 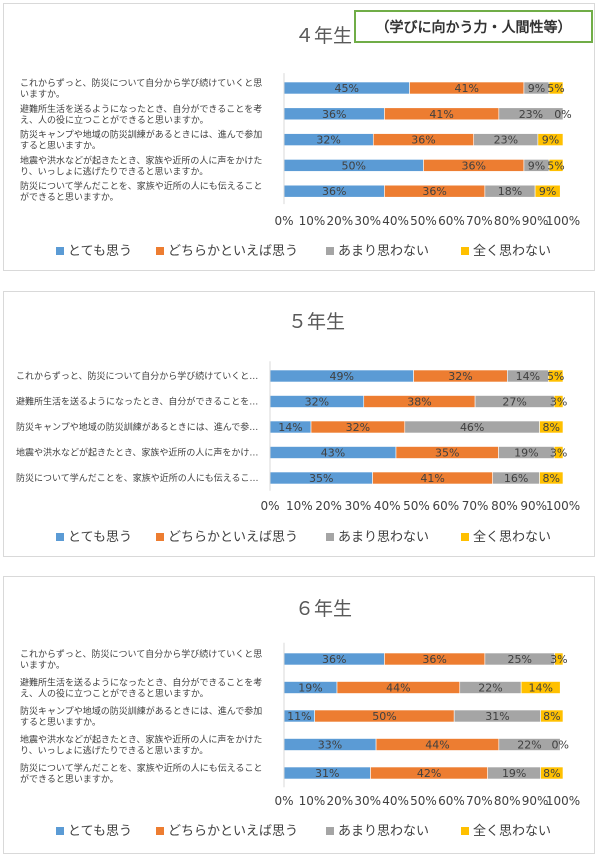 I want to click on data-label: 25%, so click(x=520, y=659).